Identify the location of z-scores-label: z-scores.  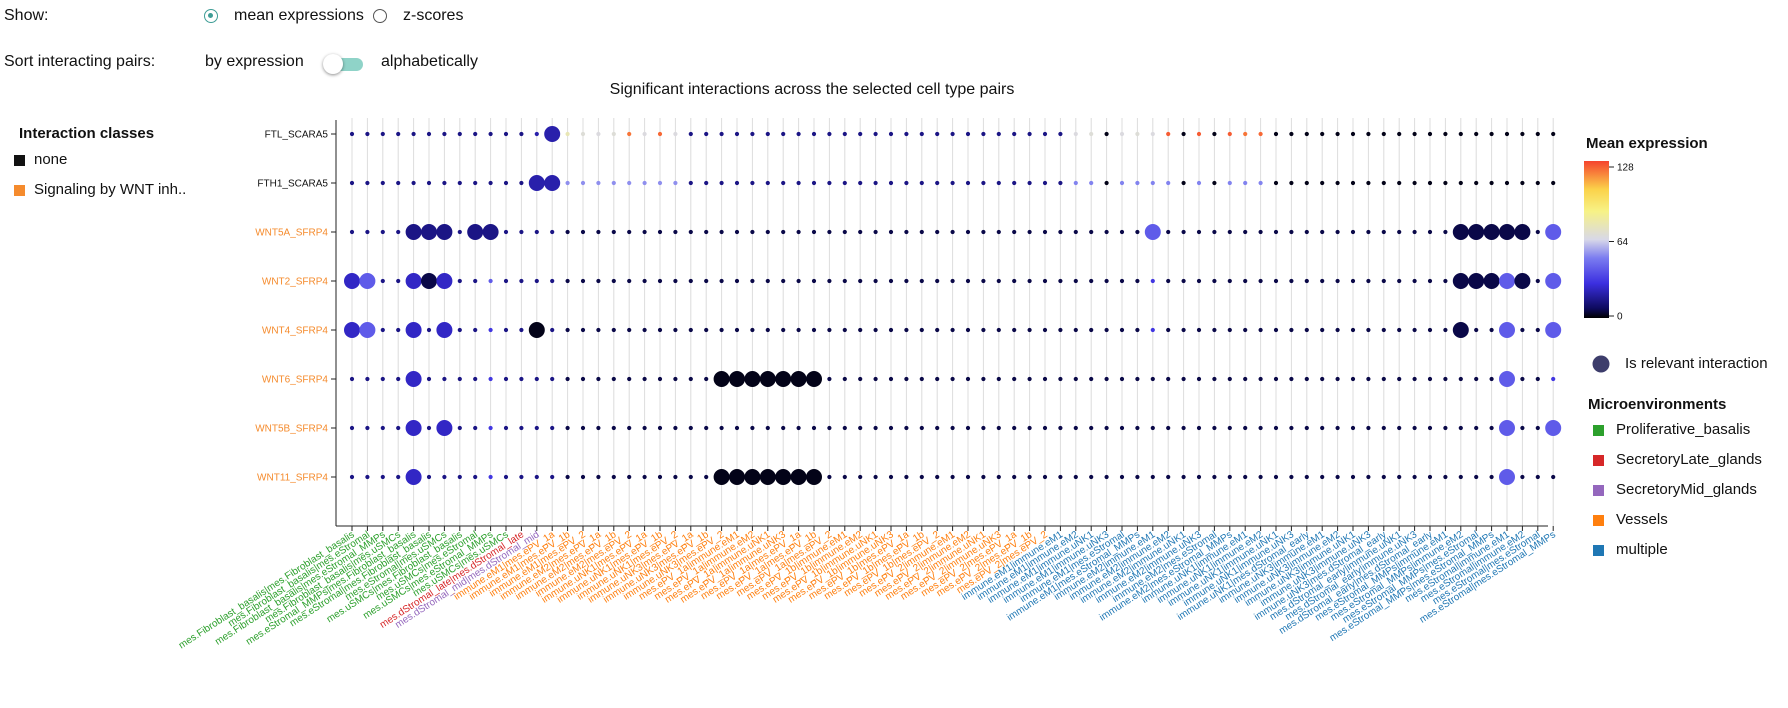
(433, 15).